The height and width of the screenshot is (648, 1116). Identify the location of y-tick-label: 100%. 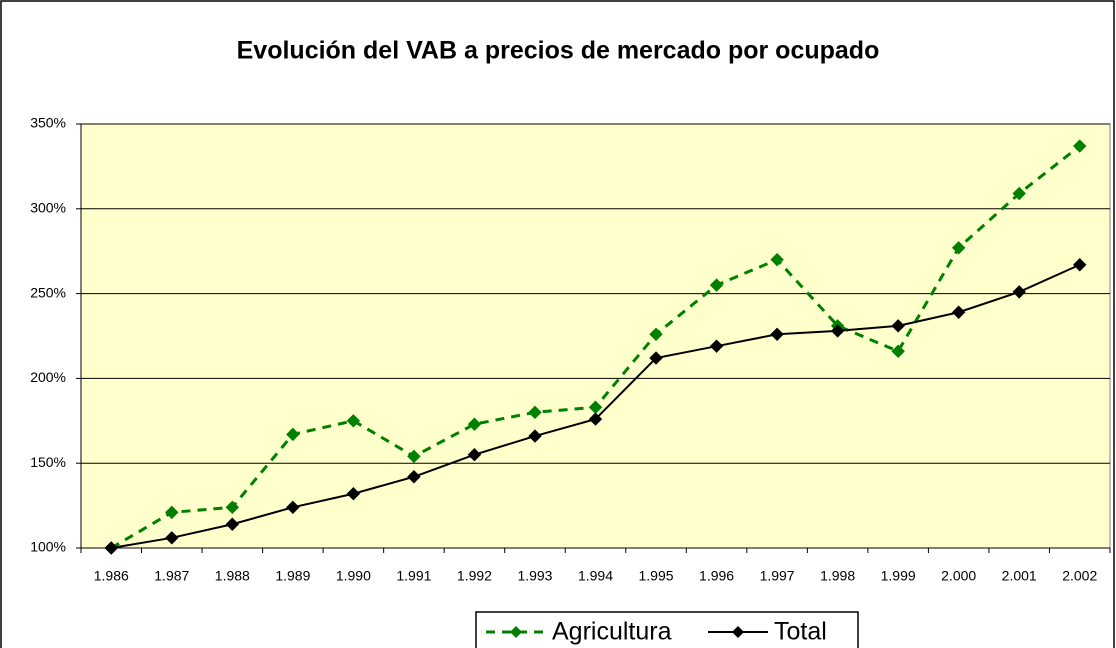
(48, 547).